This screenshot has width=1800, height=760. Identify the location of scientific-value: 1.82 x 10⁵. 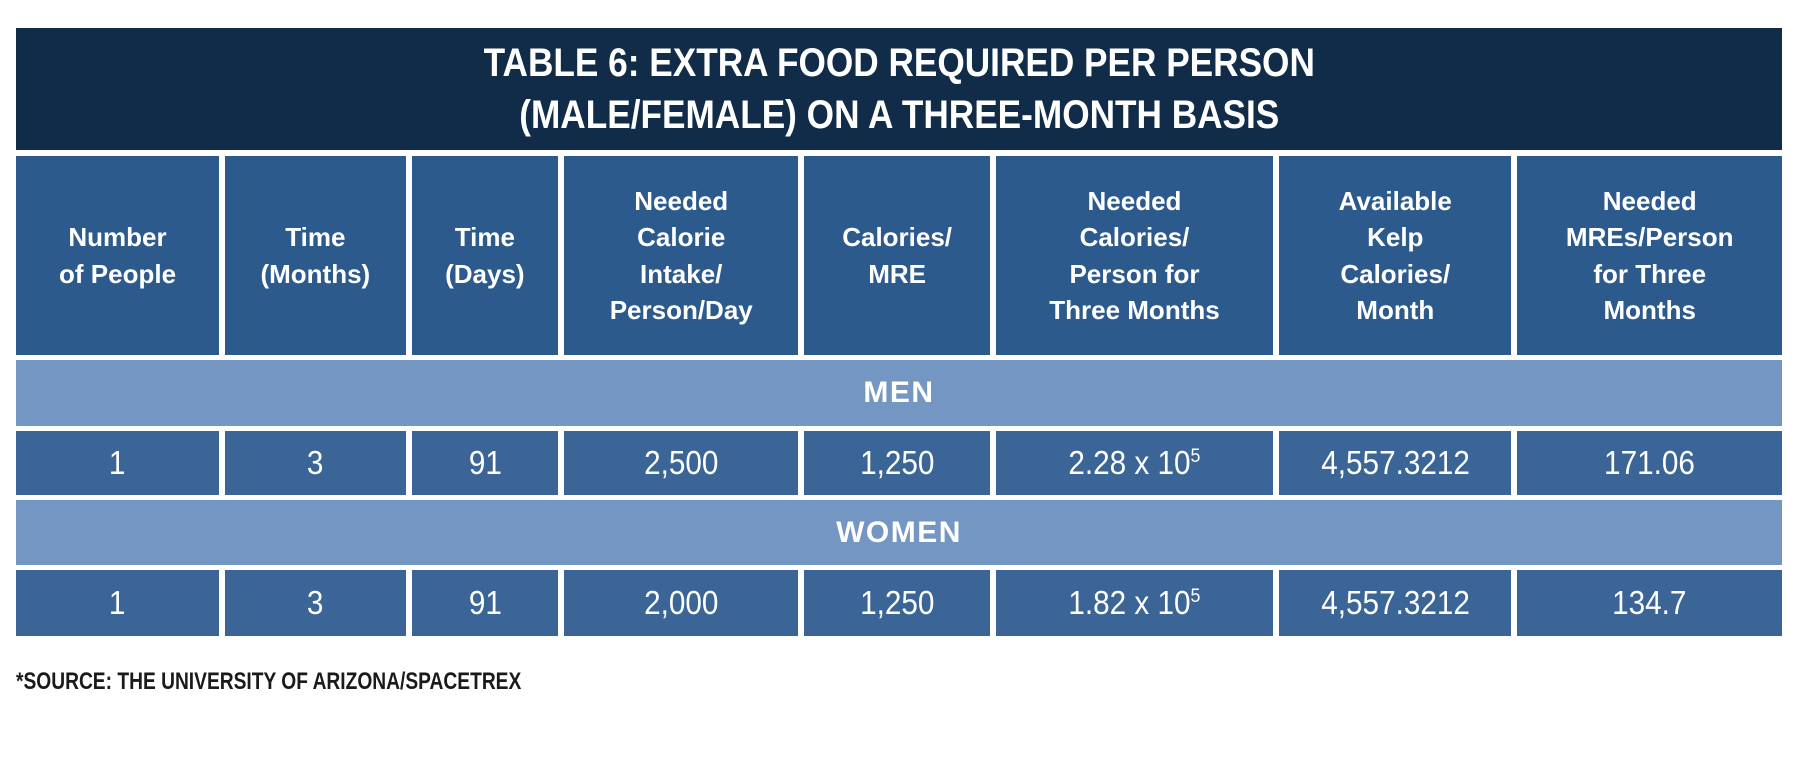
(1134, 603).